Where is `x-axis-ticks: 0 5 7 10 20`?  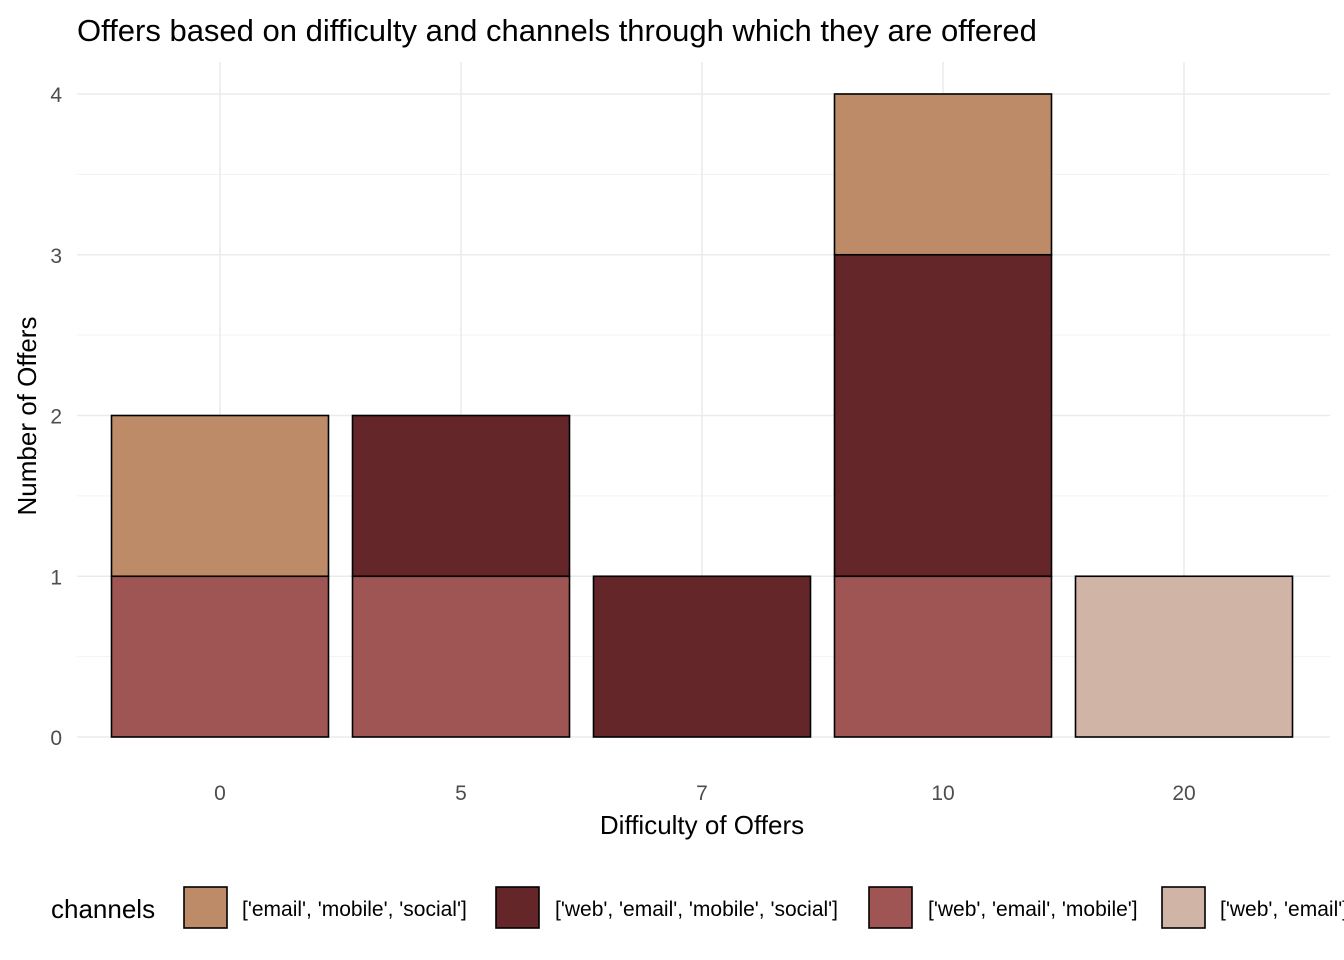 x-axis-ticks: 0 5 7 10 20 is located at coordinates (705, 793).